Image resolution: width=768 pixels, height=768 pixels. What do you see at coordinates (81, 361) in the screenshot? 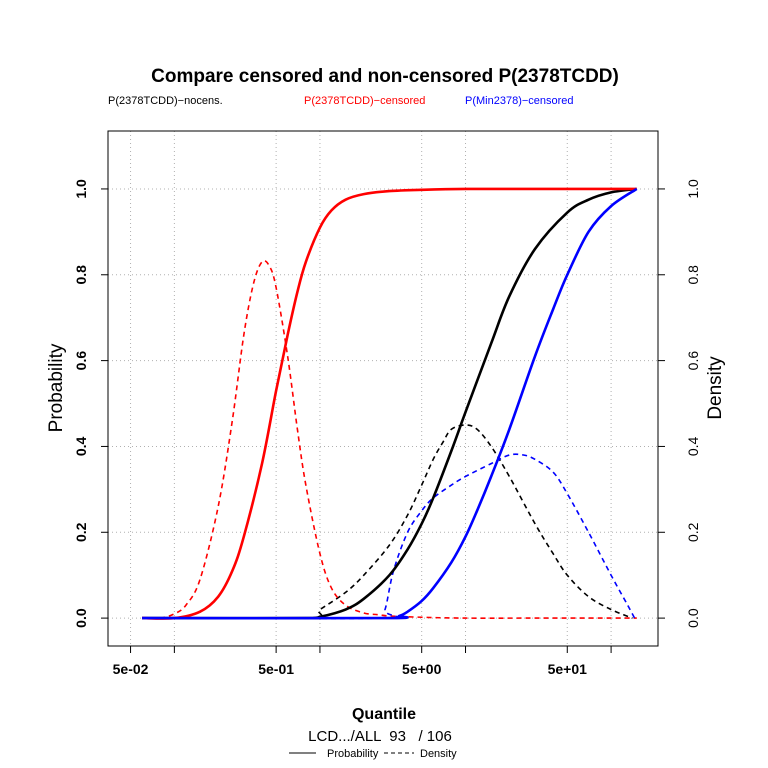
I see `y-tick-label: 0.6` at bounding box center [81, 361].